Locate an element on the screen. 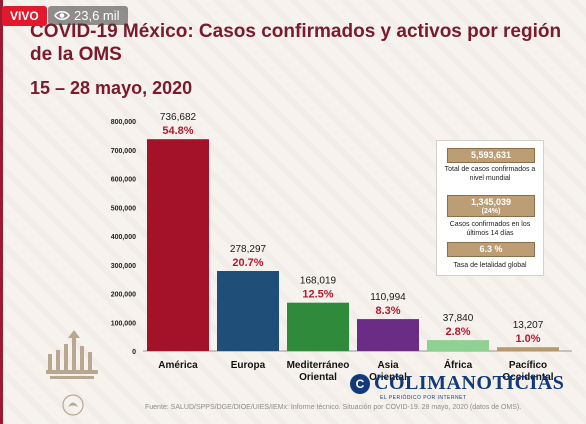 The height and width of the screenshot is (424, 586). y-tick-label: 600,000 is located at coordinates (123, 180).